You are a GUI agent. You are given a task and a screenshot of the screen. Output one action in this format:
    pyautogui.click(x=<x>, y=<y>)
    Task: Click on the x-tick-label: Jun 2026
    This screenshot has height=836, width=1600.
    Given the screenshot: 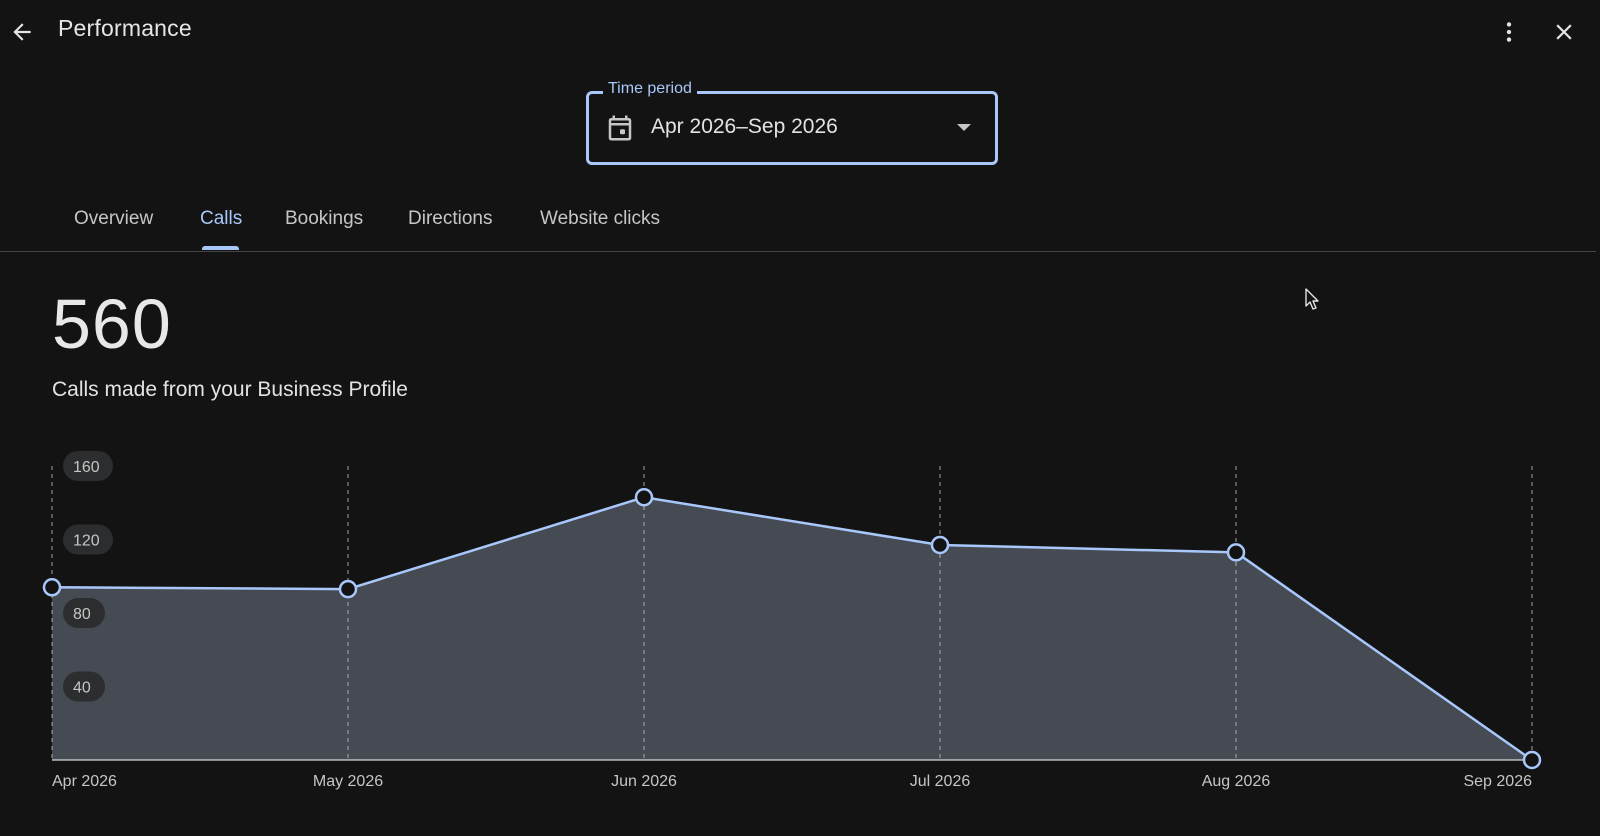 What is the action you would take?
    pyautogui.click(x=644, y=781)
    